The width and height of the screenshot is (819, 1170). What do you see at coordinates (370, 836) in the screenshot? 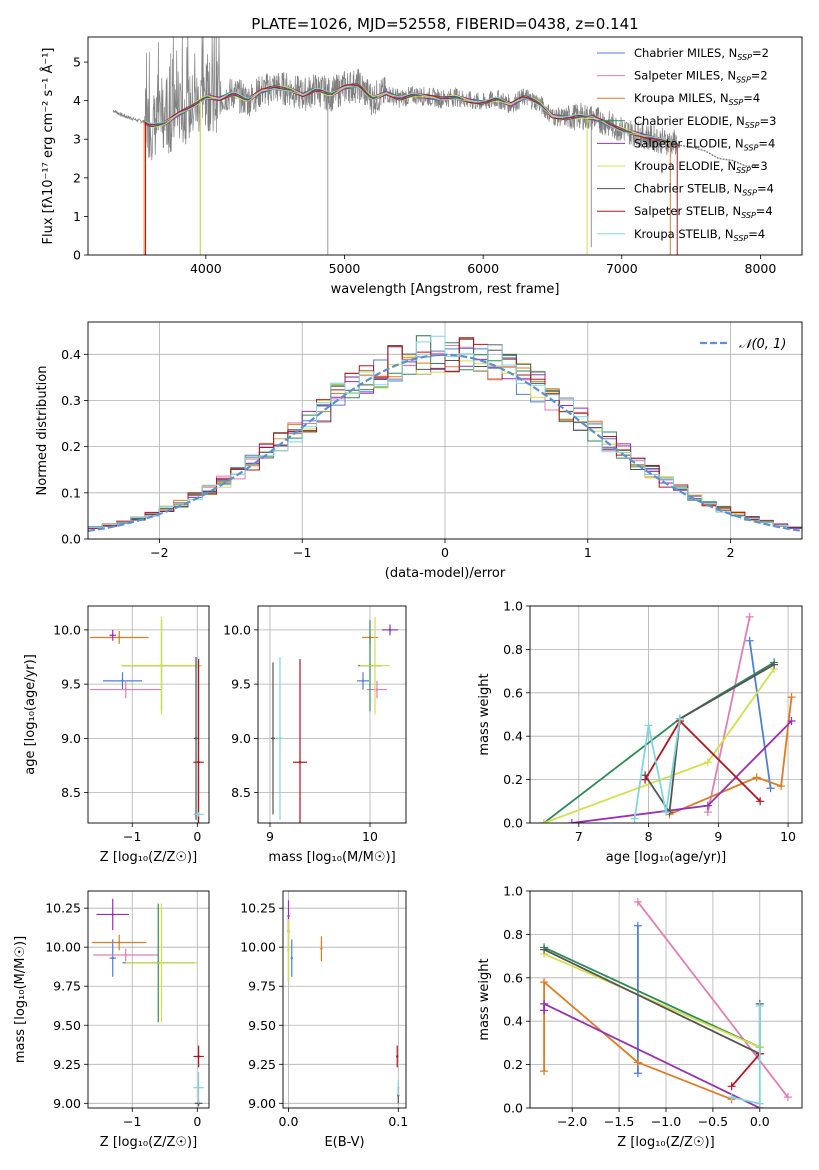
I see `age-vs-mass-x-tick-label: 10` at bounding box center [370, 836].